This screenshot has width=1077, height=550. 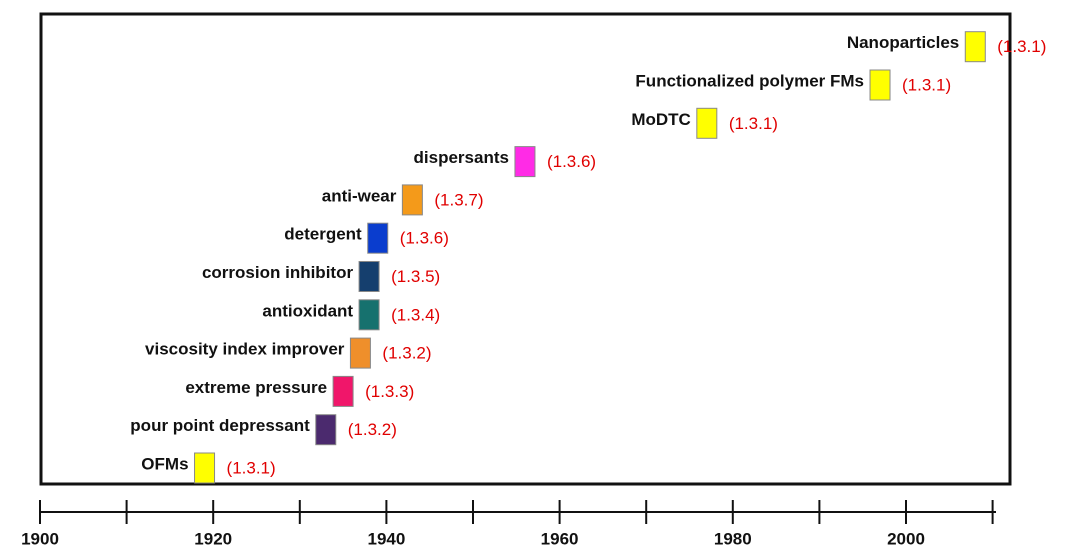 I want to click on x-tick-label: 1920, so click(x=213, y=538).